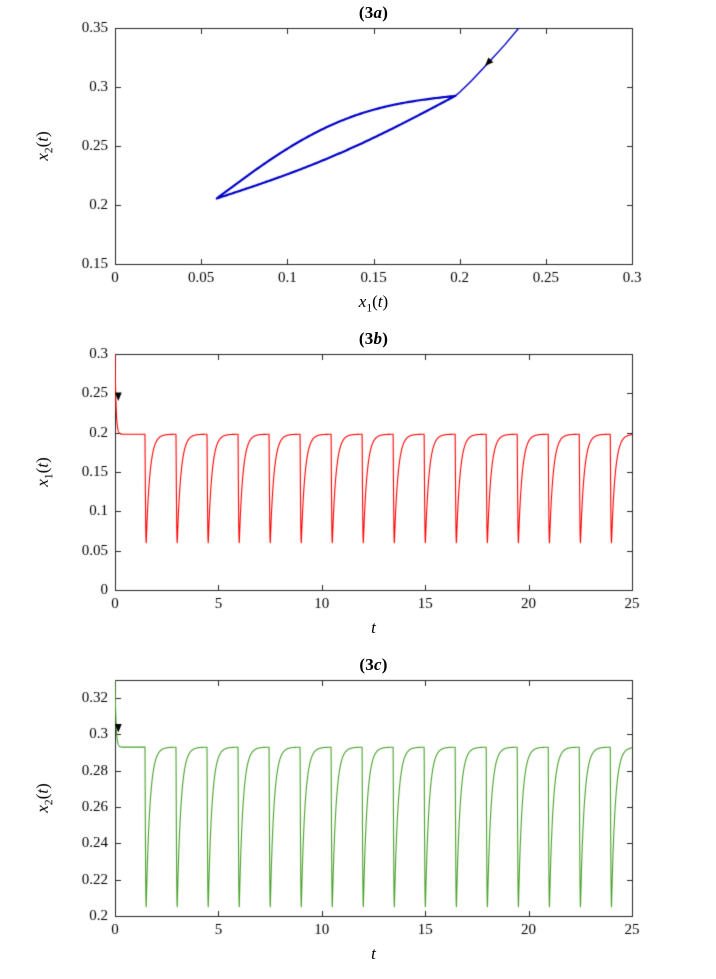 The width and height of the screenshot is (716, 979). What do you see at coordinates (373, 303) in the screenshot?
I see `x-axis-label-3a: x1(t)` at bounding box center [373, 303].